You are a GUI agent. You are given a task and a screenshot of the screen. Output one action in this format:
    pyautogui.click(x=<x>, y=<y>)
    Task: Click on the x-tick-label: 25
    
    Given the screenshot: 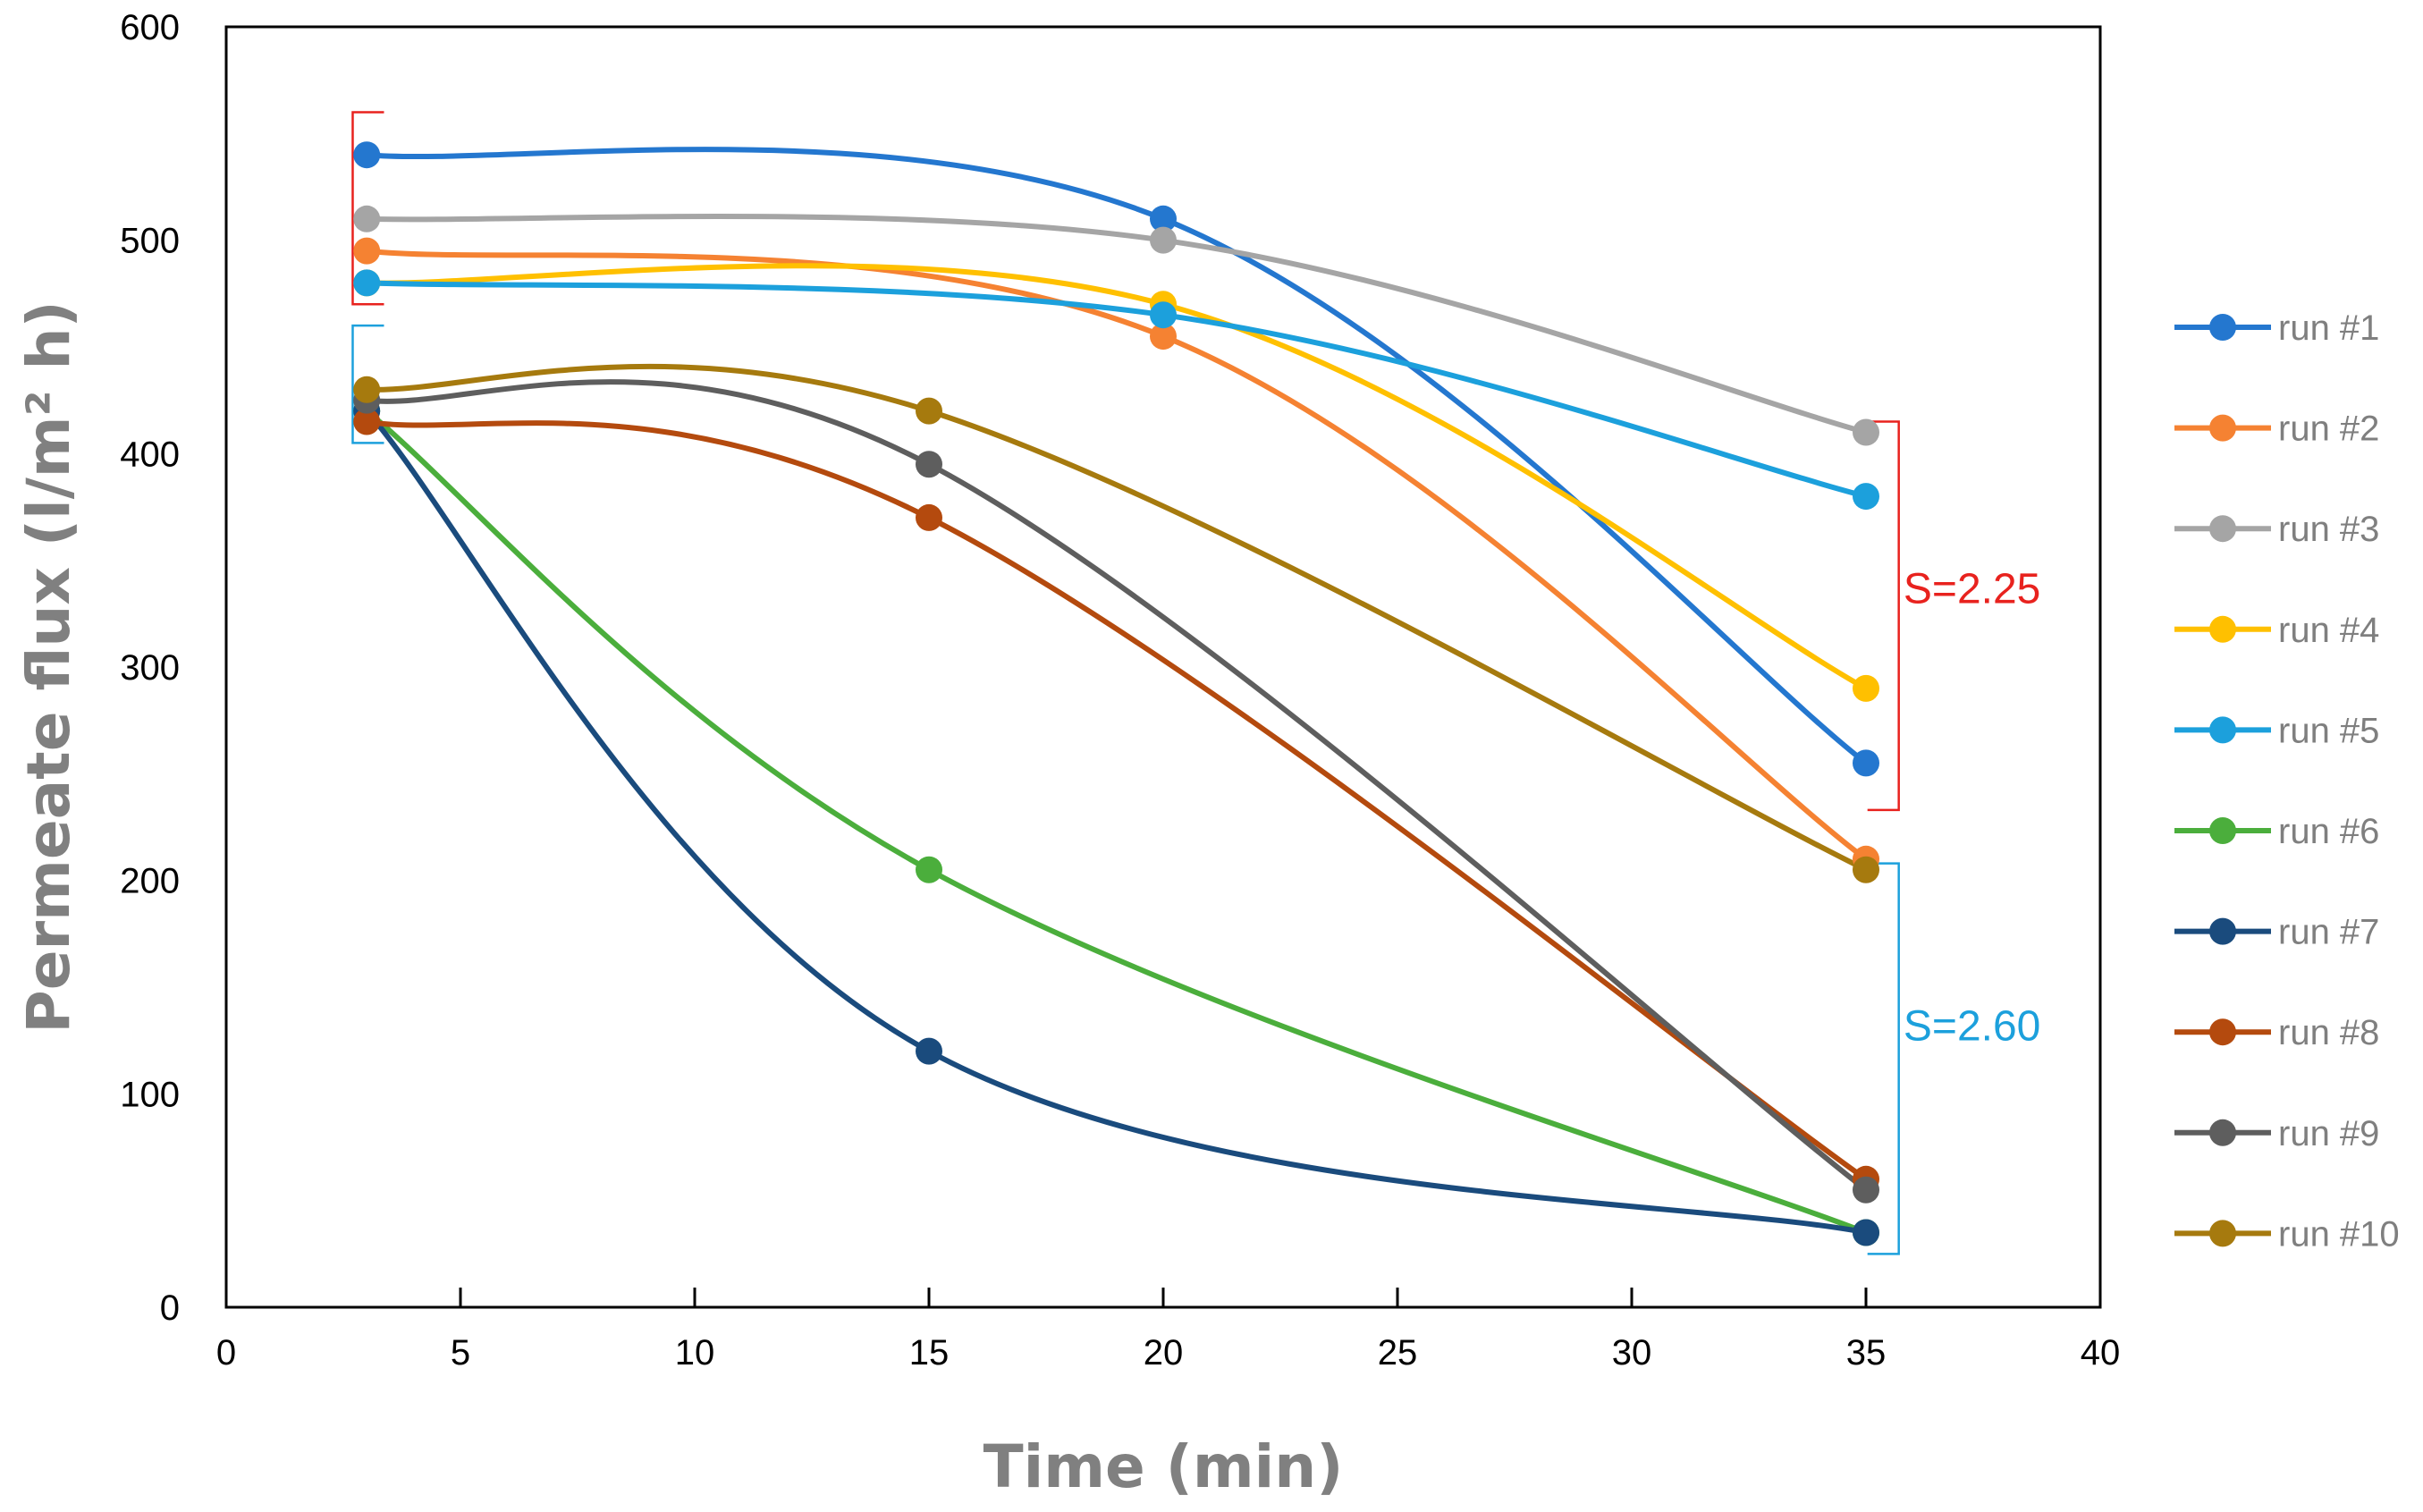 What is the action you would take?
    pyautogui.click(x=1398, y=1353)
    